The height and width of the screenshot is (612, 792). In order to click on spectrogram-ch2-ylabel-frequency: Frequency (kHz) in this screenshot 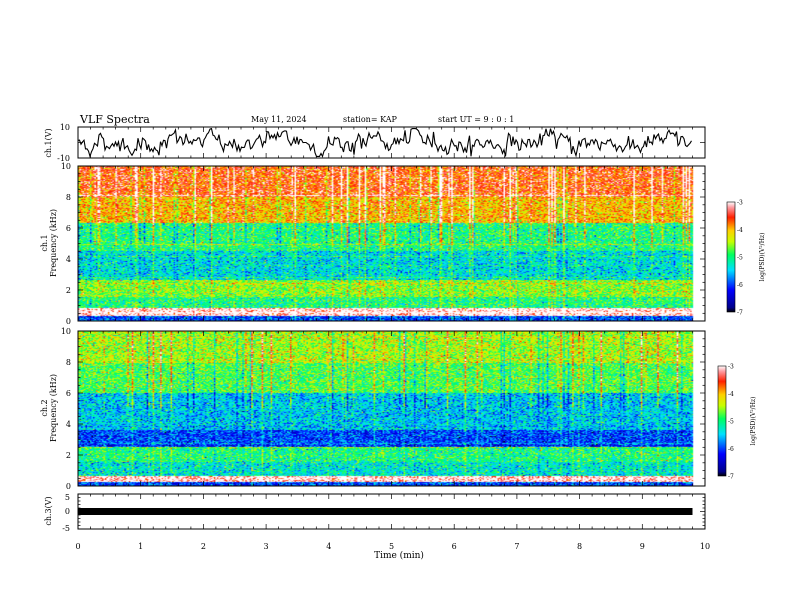, I will do `click(53, 408)`.